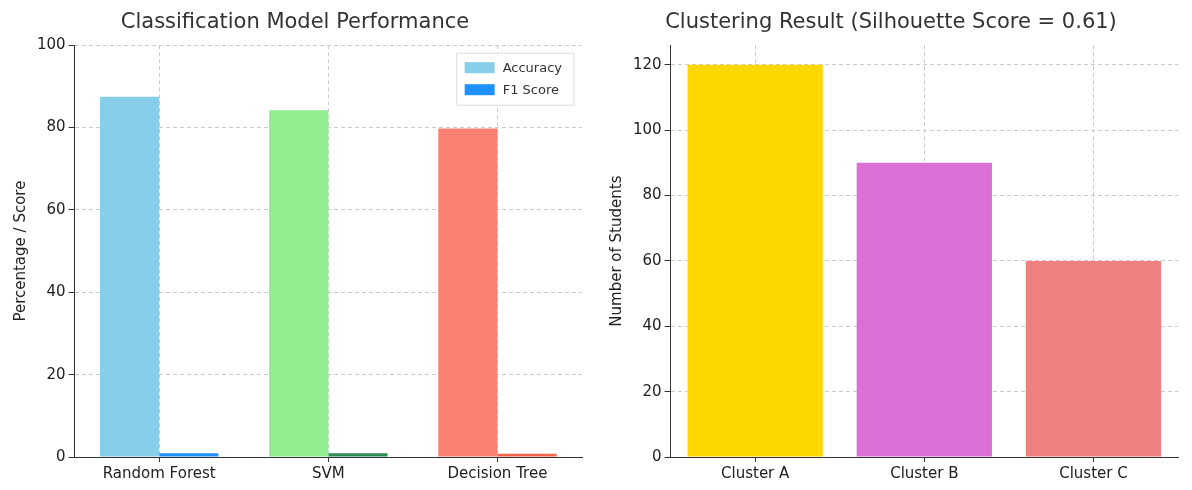 The height and width of the screenshot is (490, 1192). What do you see at coordinates (19, 251) in the screenshot?
I see `y-axis-title: Percentage / Score` at bounding box center [19, 251].